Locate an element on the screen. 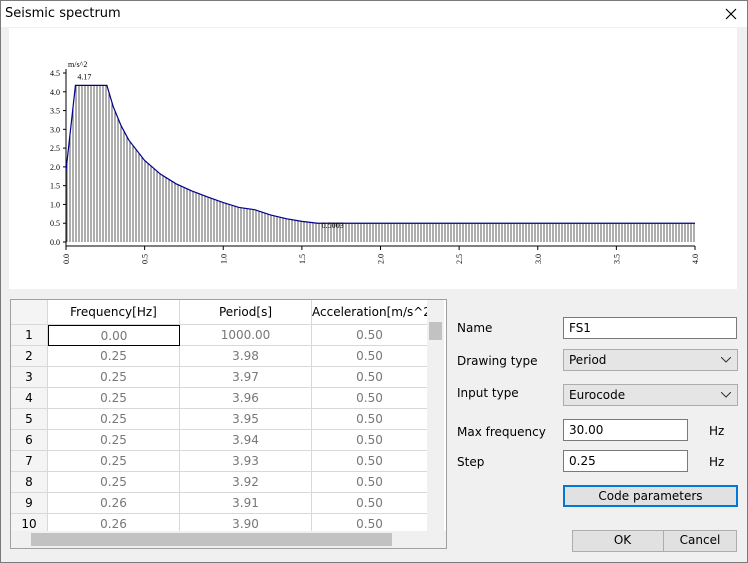 This screenshot has width=748, height=563. column-header: Acceleration[m/s^2 is located at coordinates (370, 312).